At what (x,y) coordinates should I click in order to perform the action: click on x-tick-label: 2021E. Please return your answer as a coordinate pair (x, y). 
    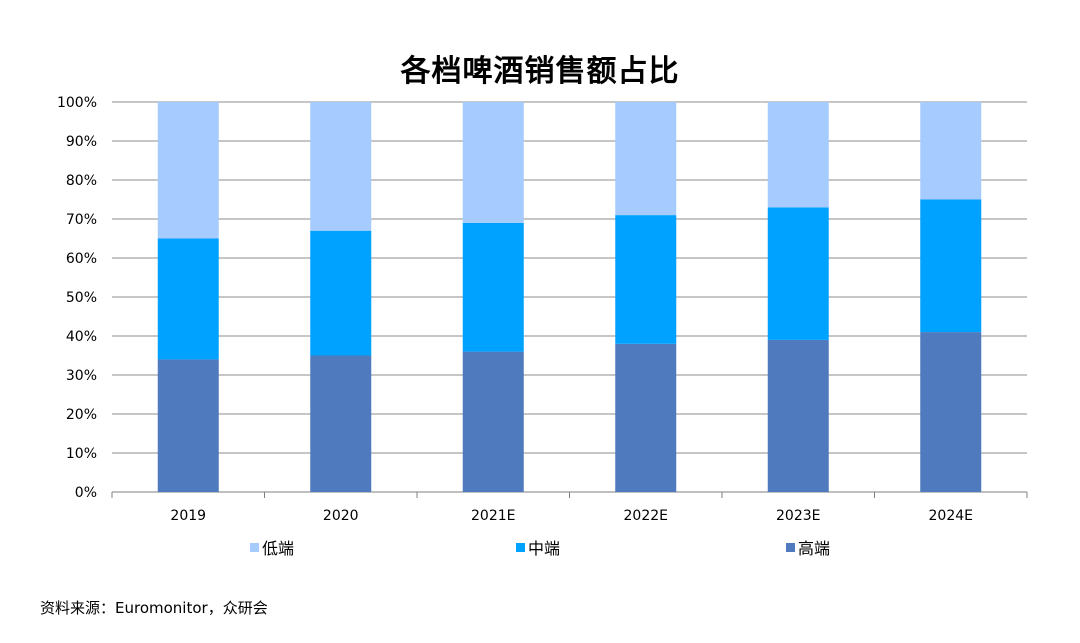
    Looking at the image, I should click on (493, 516).